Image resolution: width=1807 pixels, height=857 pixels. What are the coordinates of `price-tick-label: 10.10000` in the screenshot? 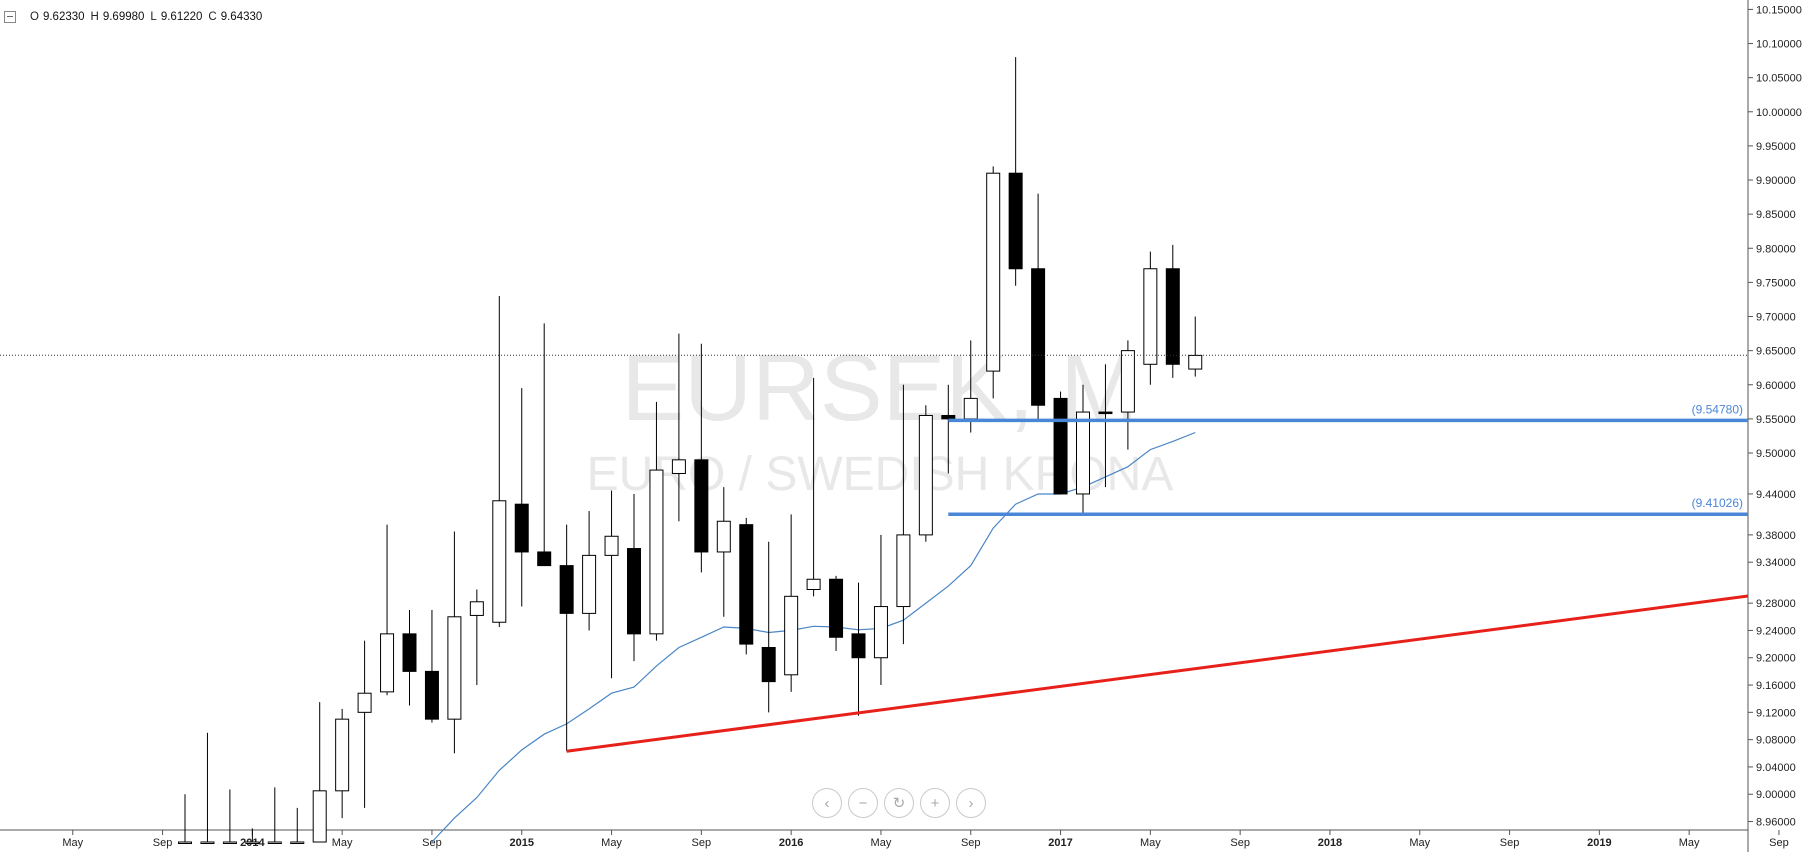 It's located at (1779, 45).